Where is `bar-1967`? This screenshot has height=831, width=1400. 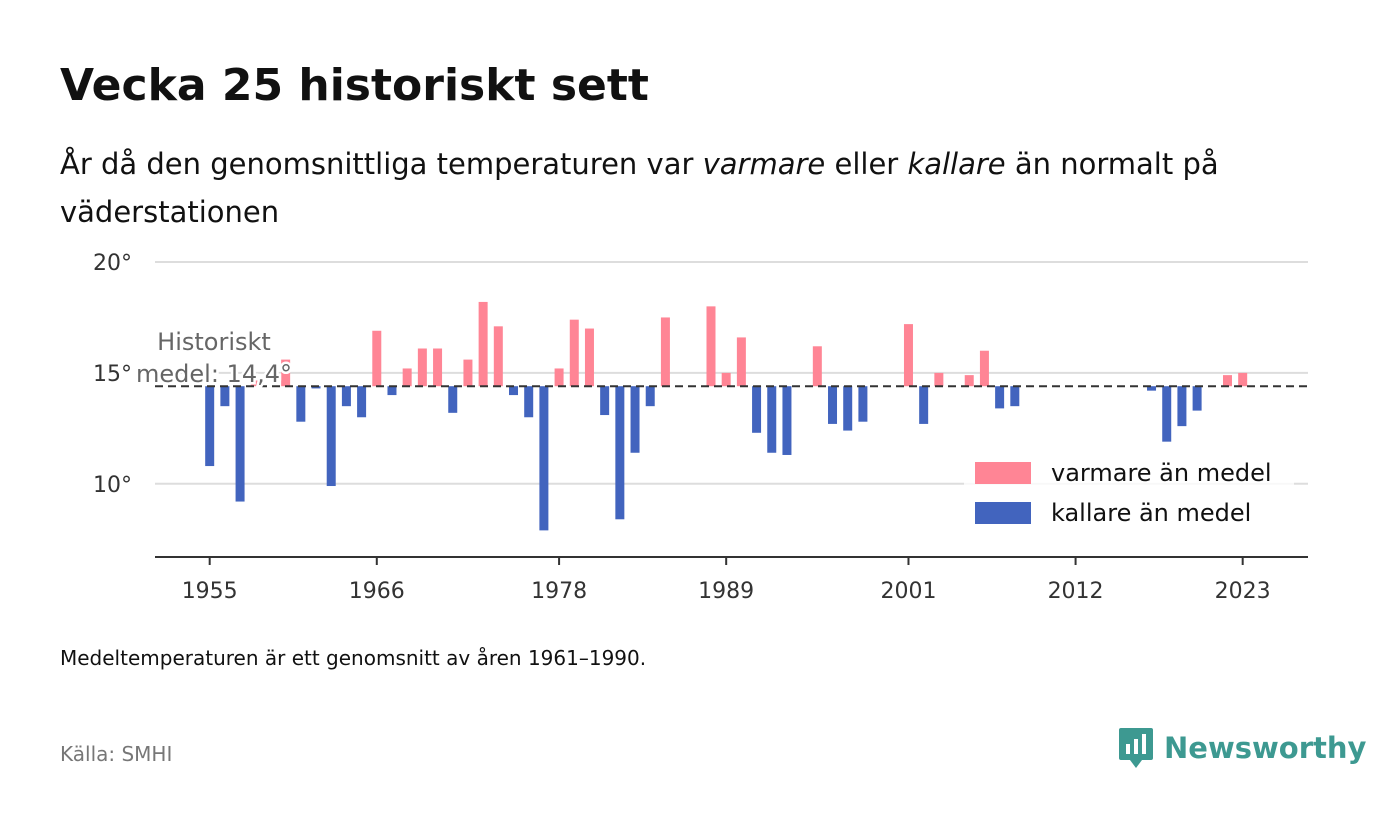
bar-1967 is located at coordinates (392, 391).